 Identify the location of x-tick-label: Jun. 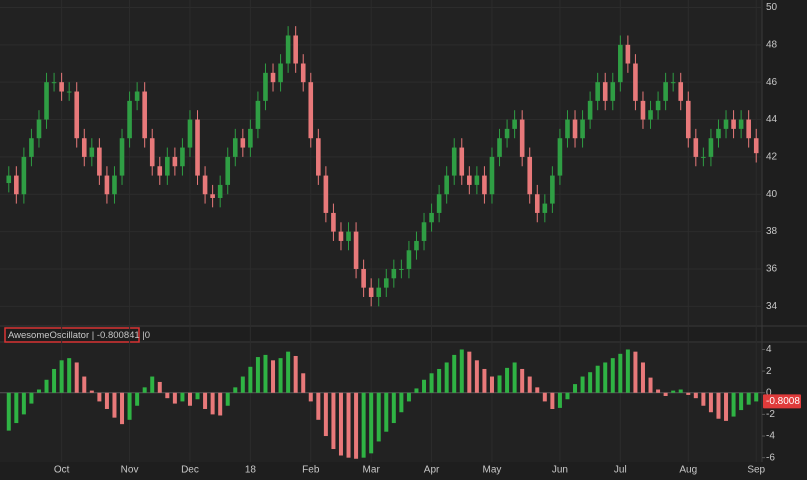
(560, 470).